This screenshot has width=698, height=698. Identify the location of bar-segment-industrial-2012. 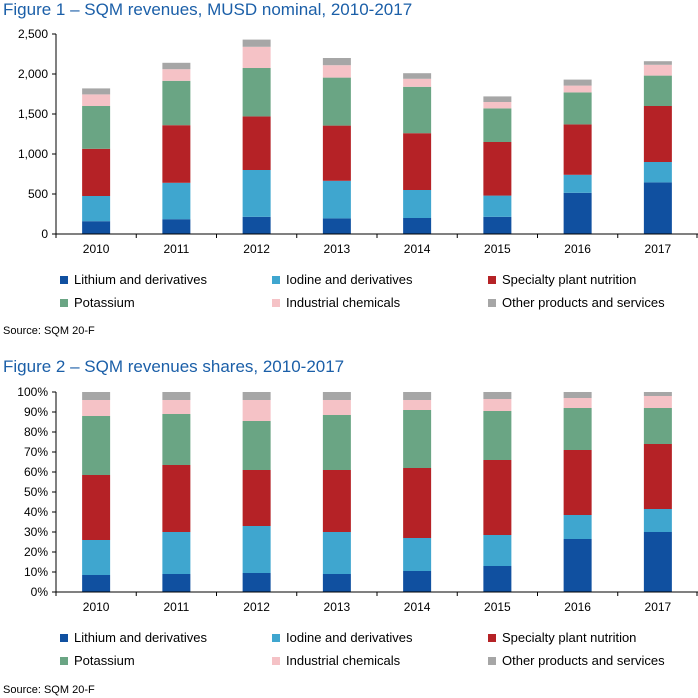
(256, 57).